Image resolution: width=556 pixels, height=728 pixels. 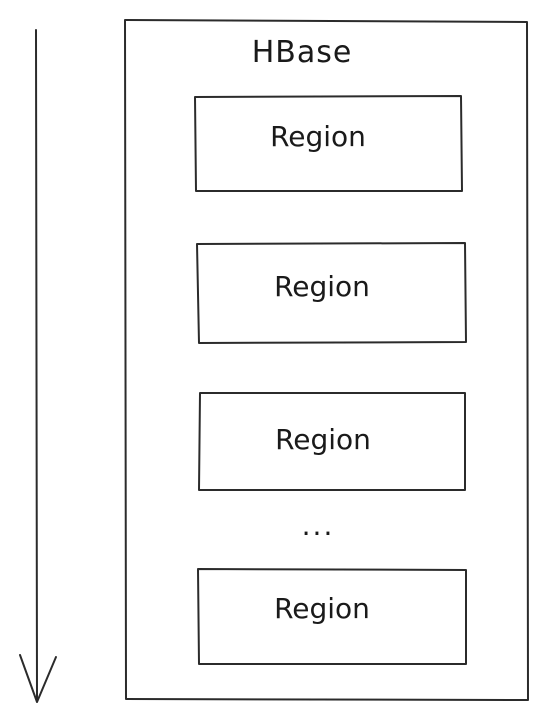 What do you see at coordinates (38, 366) in the screenshot?
I see `down-arrow-icon` at bounding box center [38, 366].